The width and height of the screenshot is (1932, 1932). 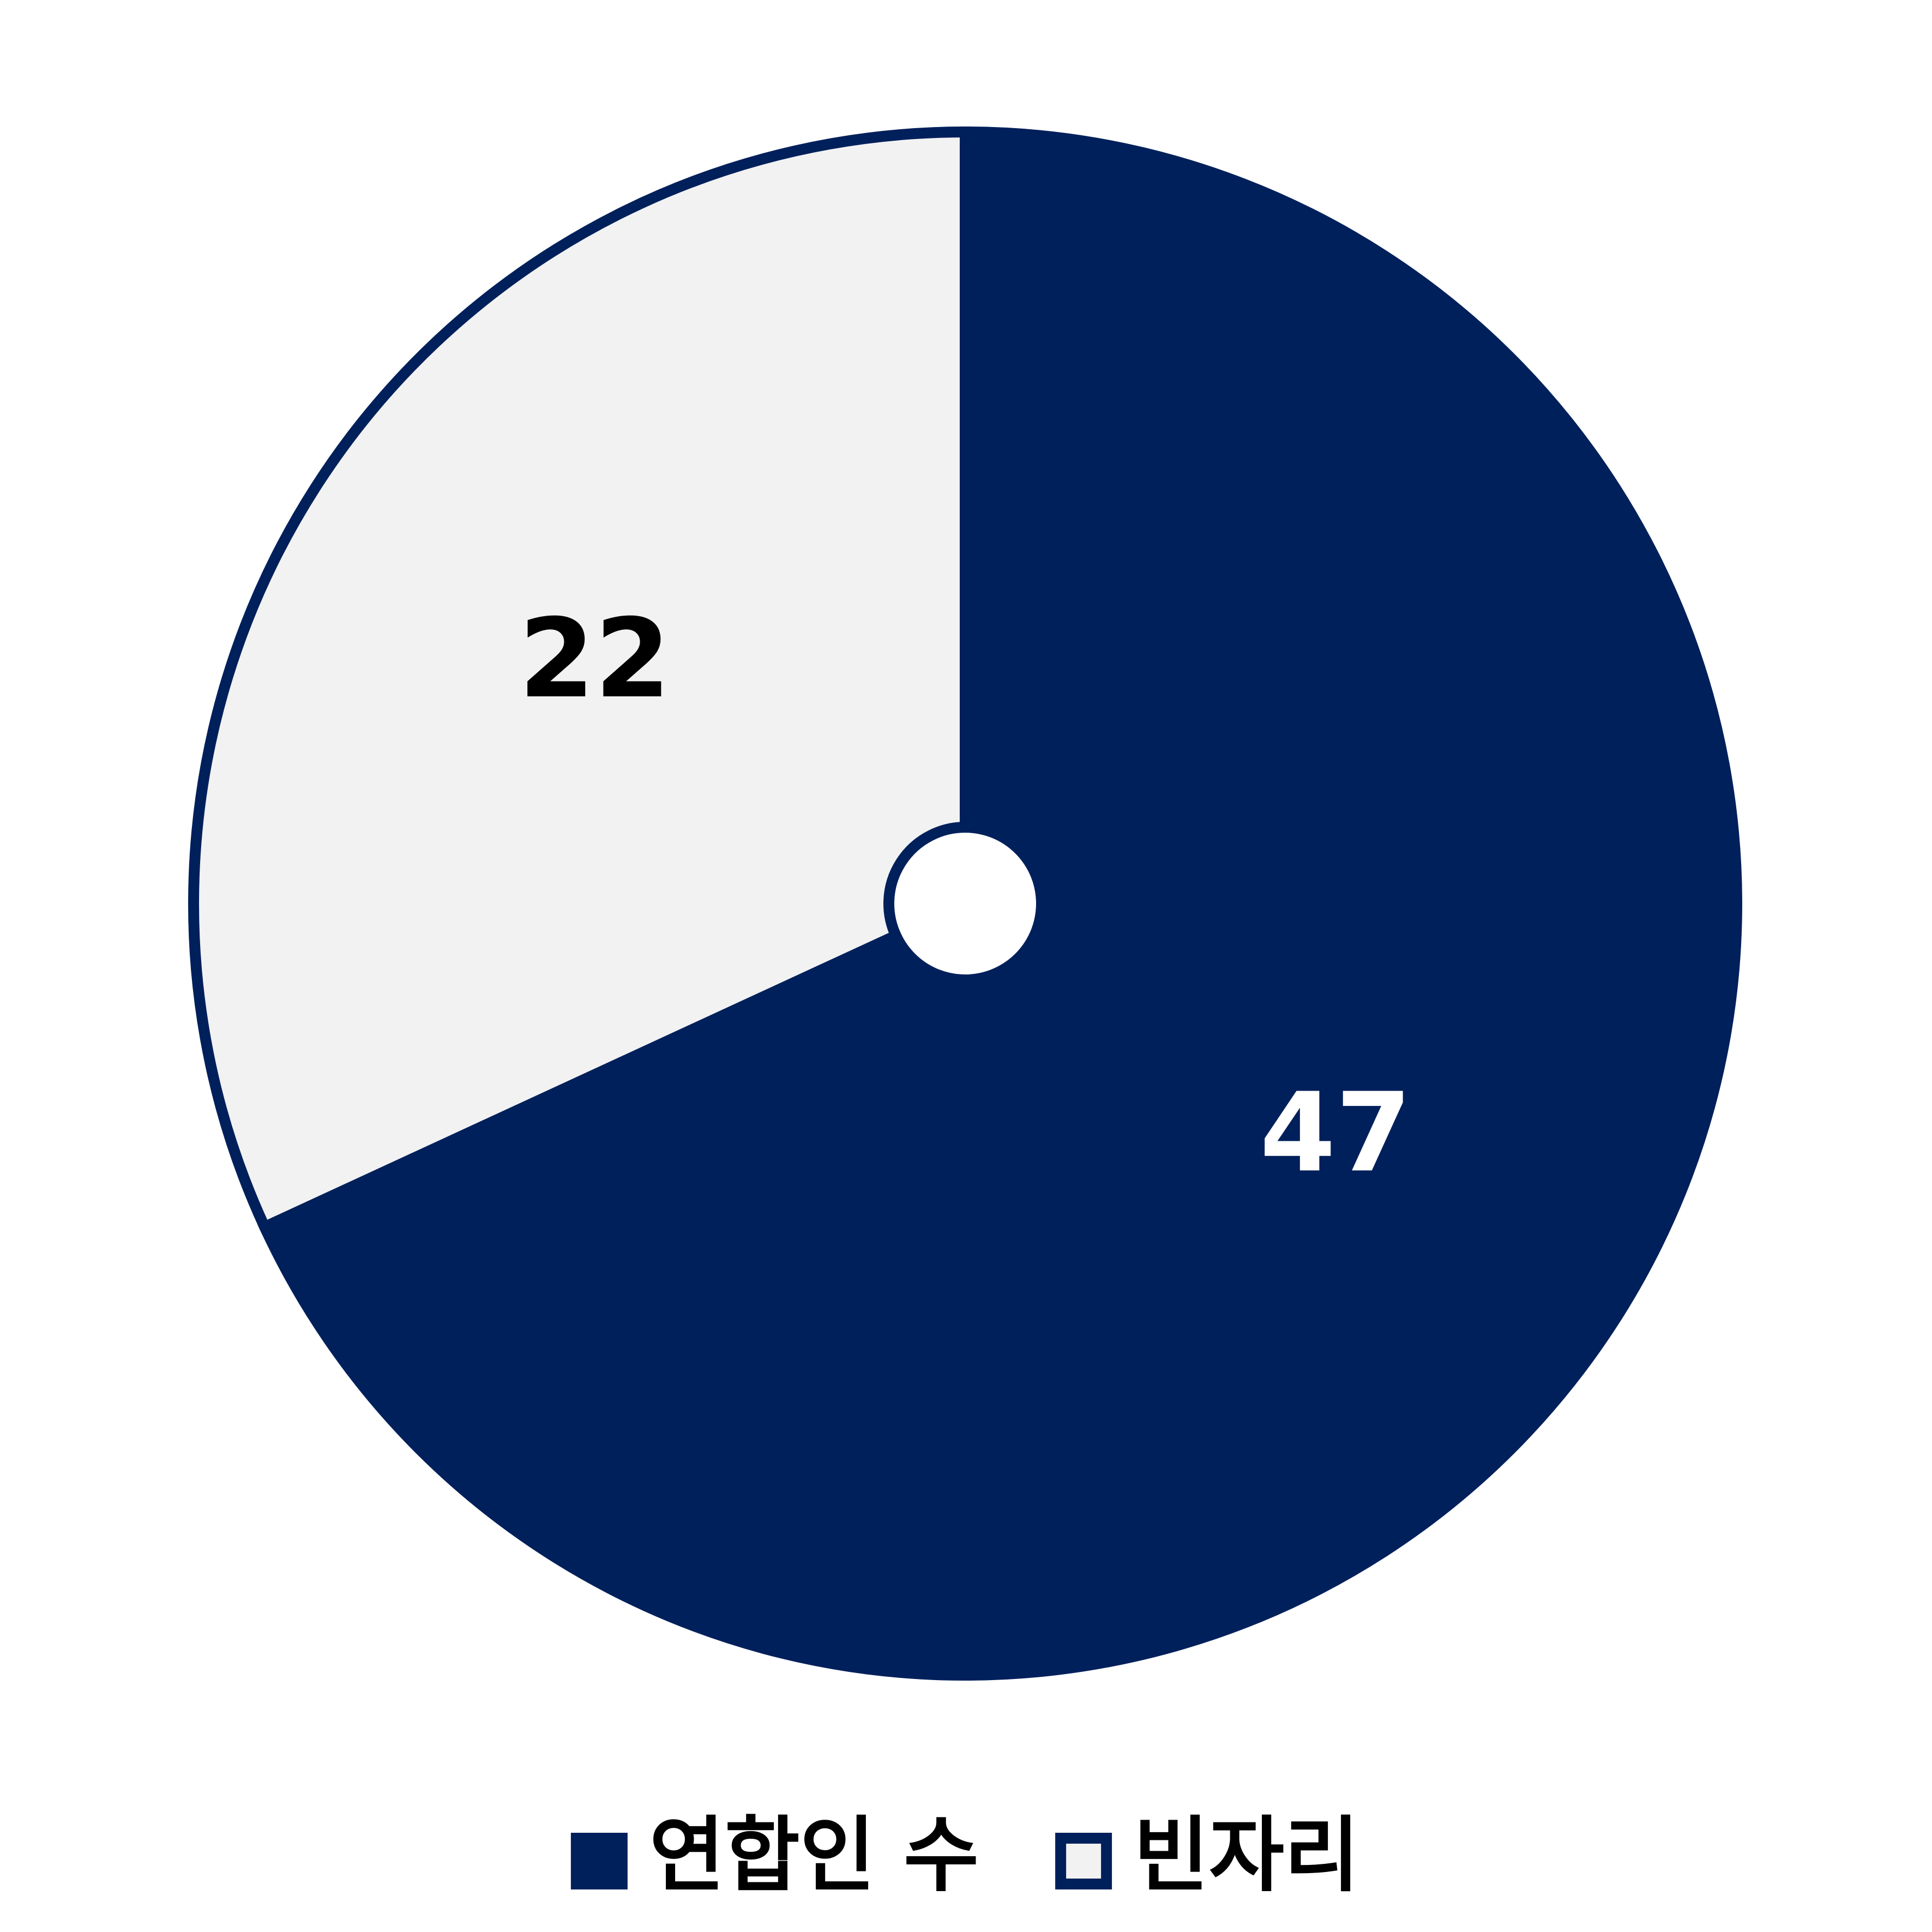 I want to click on legend-label: 빈자리, so click(x=1246, y=1855).